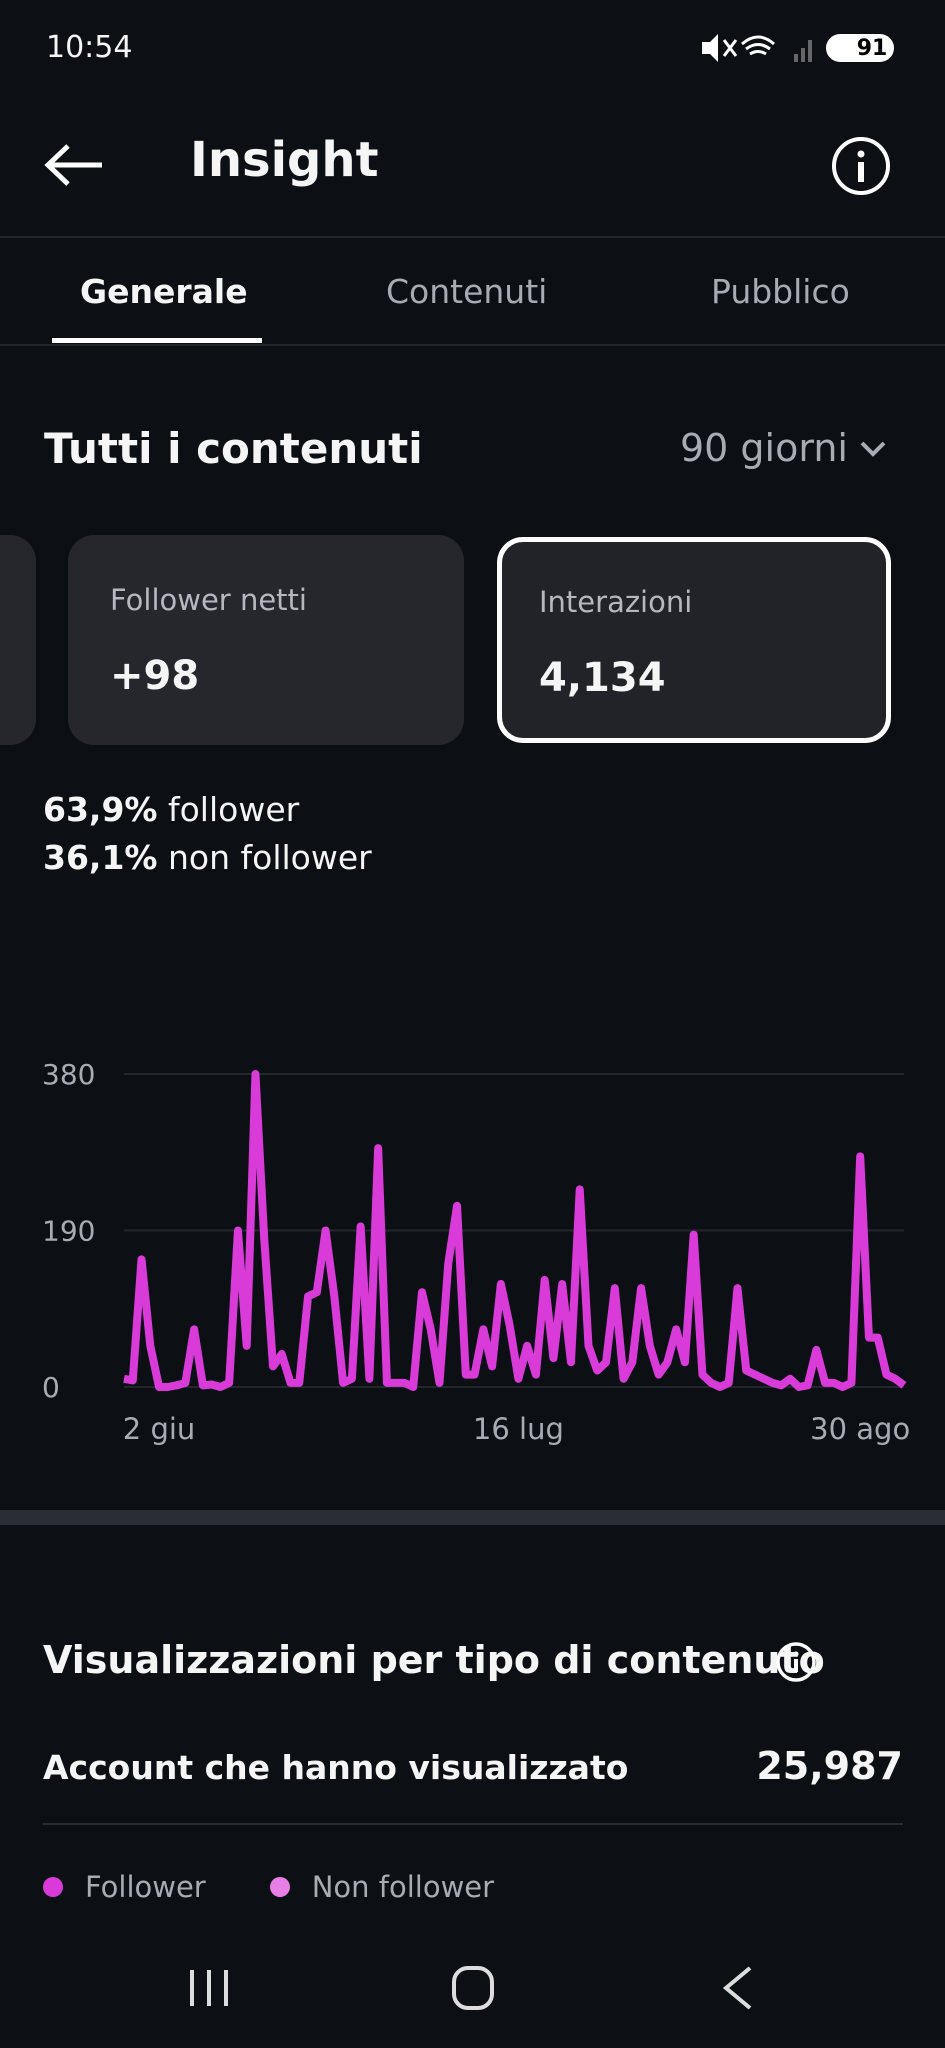  What do you see at coordinates (472, 1517) in the screenshot?
I see `separator` at bounding box center [472, 1517].